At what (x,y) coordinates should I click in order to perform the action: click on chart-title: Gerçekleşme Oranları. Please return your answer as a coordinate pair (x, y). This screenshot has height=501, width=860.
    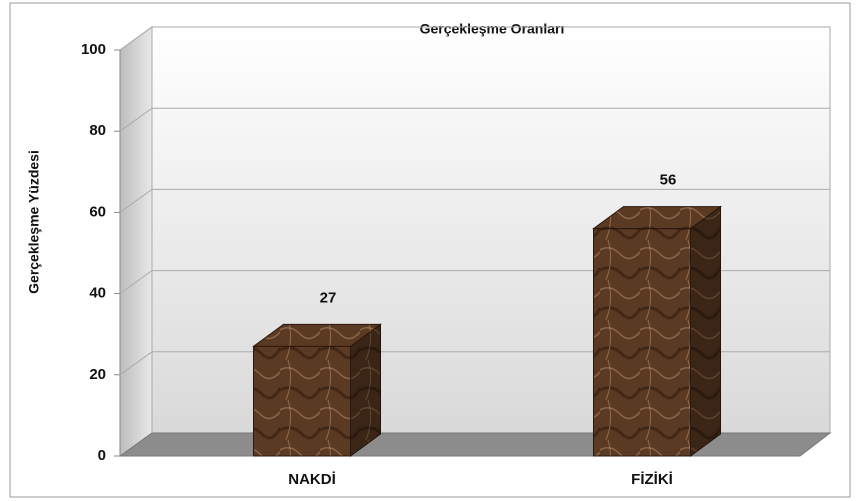
    Looking at the image, I should click on (492, 29).